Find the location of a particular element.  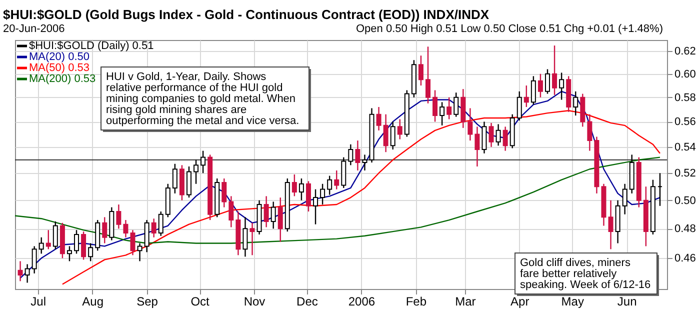

annotation: Gold cliff dives, miners fare better relatively speaking. Week of 6/12-16 is located at coordinates (585, 274).